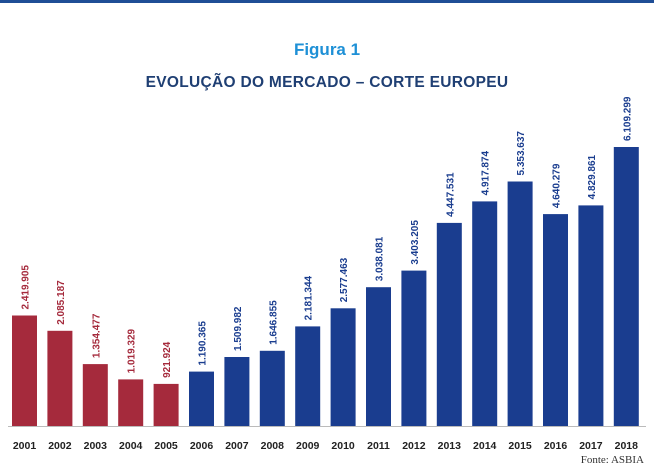  Describe the element at coordinates (521, 153) in the screenshot. I see `value-label-2015: 5.353.637` at that location.